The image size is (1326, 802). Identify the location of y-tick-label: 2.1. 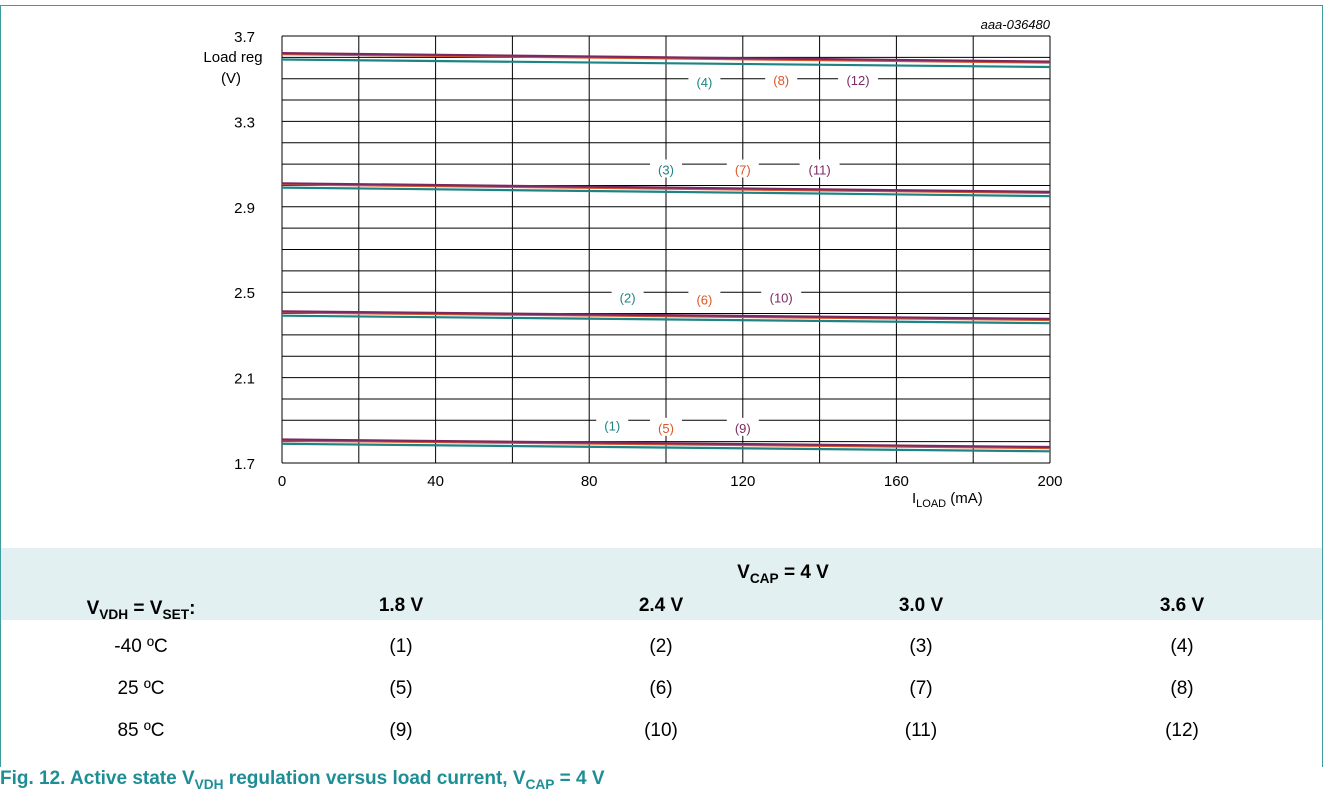
(244, 379).